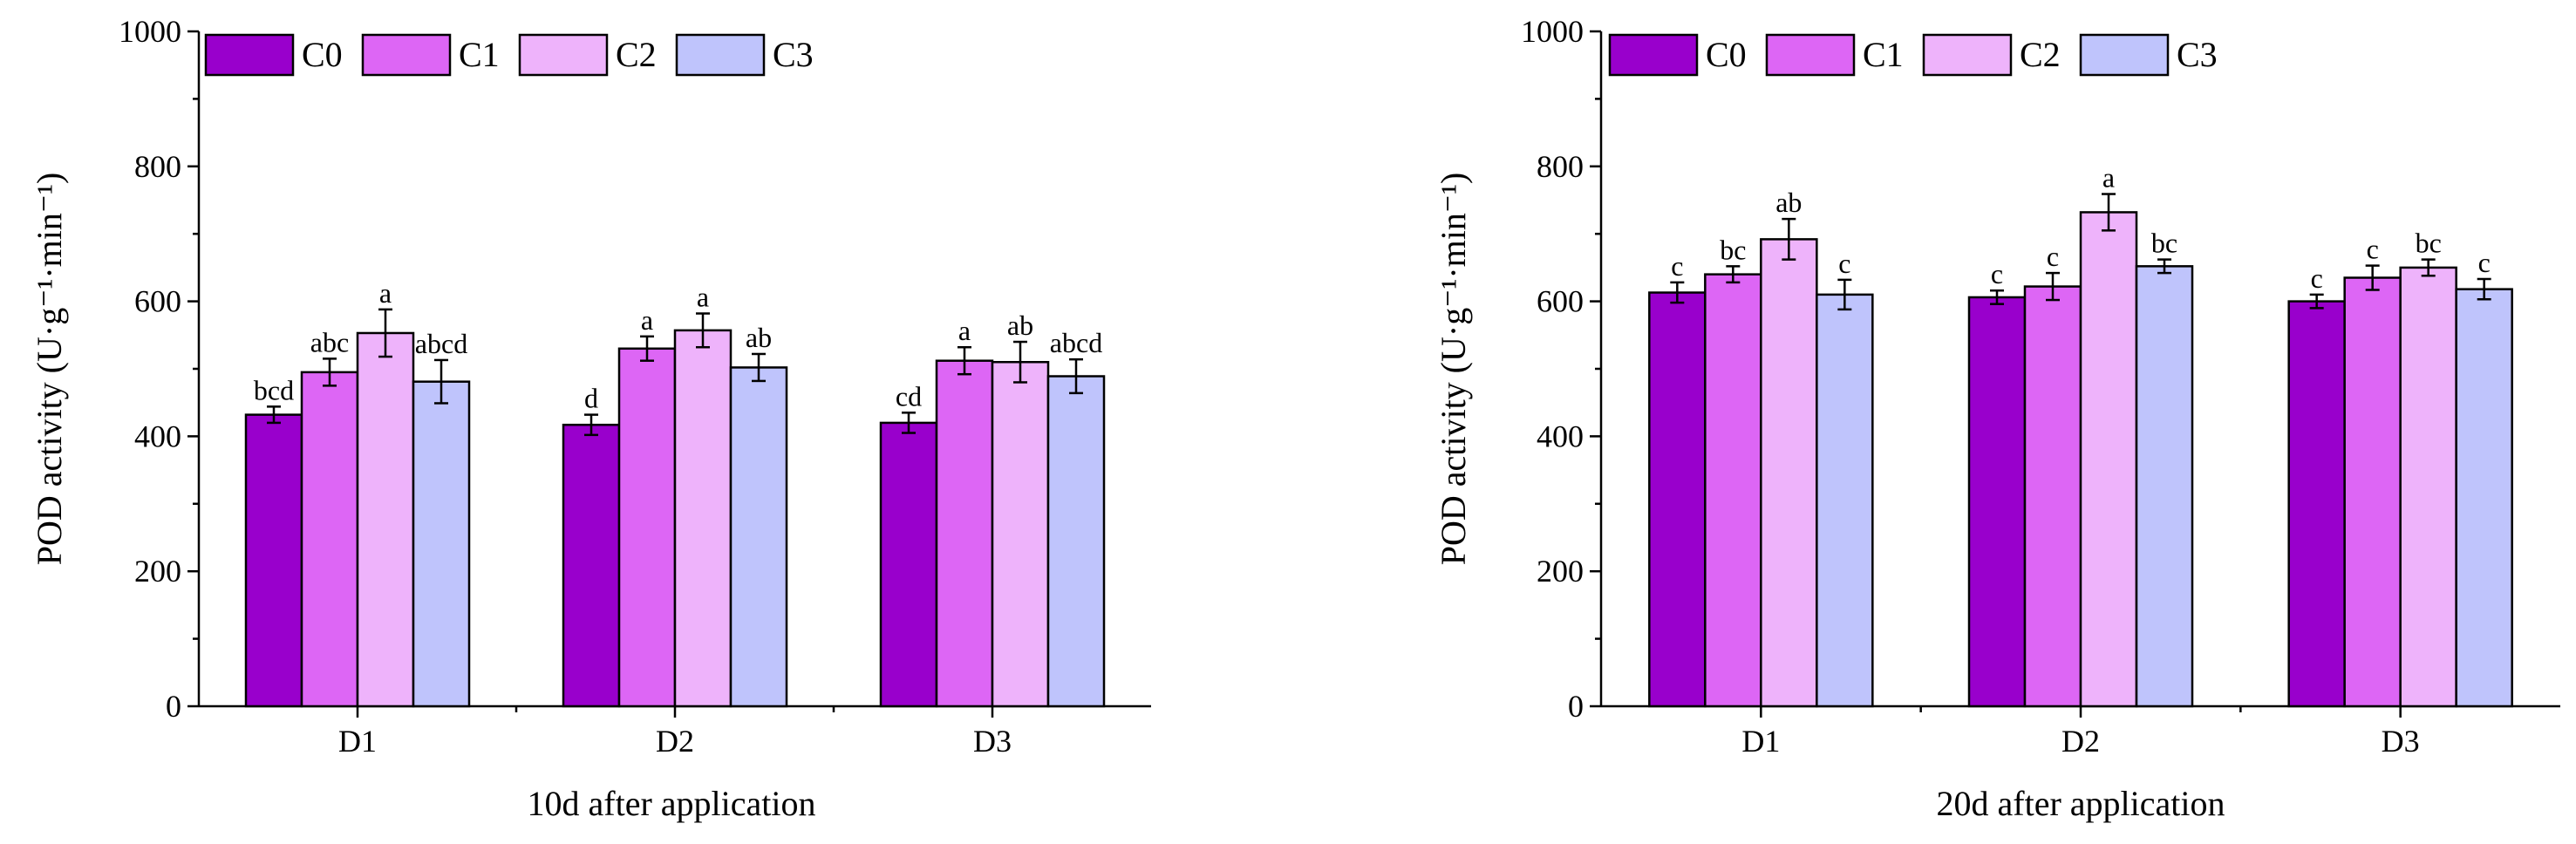 Image resolution: width=2576 pixels, height=844 pixels. What do you see at coordinates (1733, 249) in the screenshot?
I see `significance-label-C1-D1: bc` at bounding box center [1733, 249].